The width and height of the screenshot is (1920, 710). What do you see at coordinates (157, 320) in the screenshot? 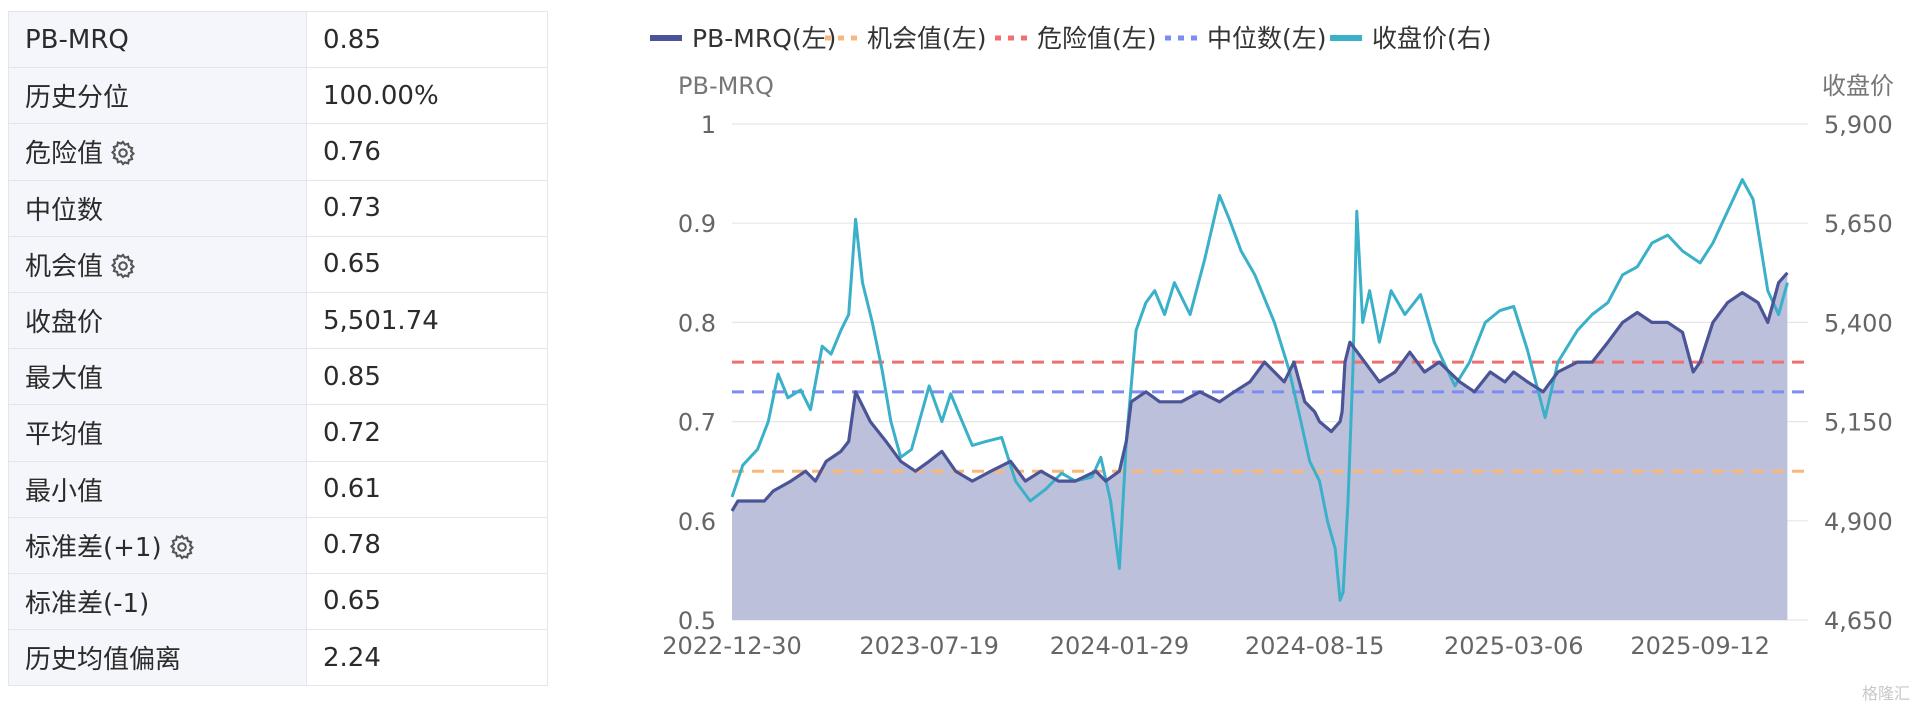
I see `stats-label-cell: 收盘价` at bounding box center [157, 320].